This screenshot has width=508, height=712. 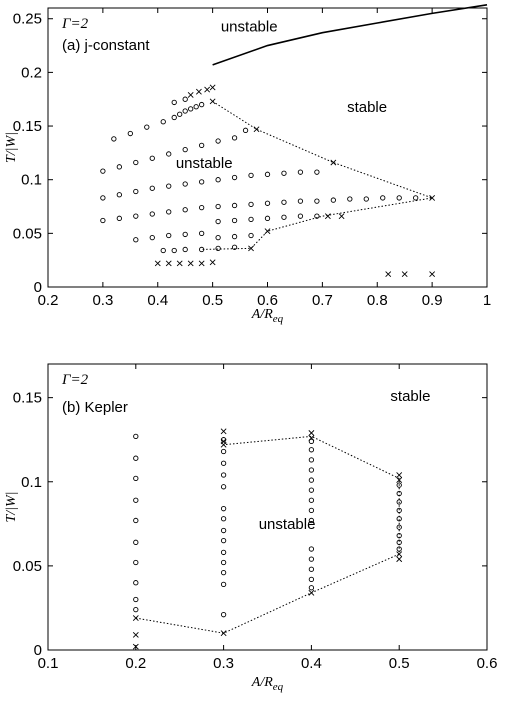 I want to click on y-tick-label: 0, so click(x=38, y=287).